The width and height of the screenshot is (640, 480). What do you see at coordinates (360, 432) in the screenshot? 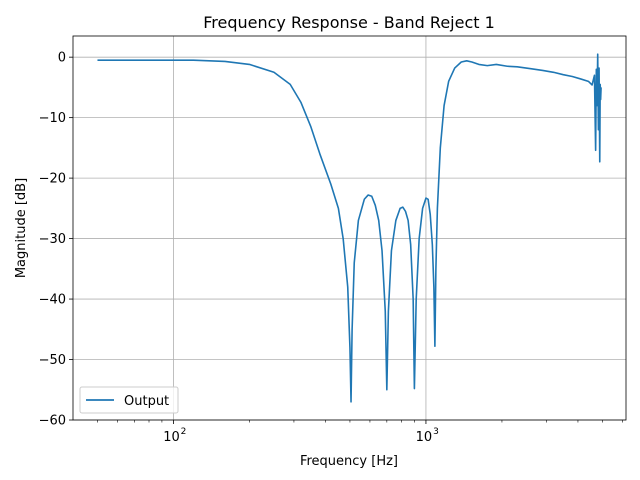
I see `x-axis: 10 2 10 3` at bounding box center [360, 432].